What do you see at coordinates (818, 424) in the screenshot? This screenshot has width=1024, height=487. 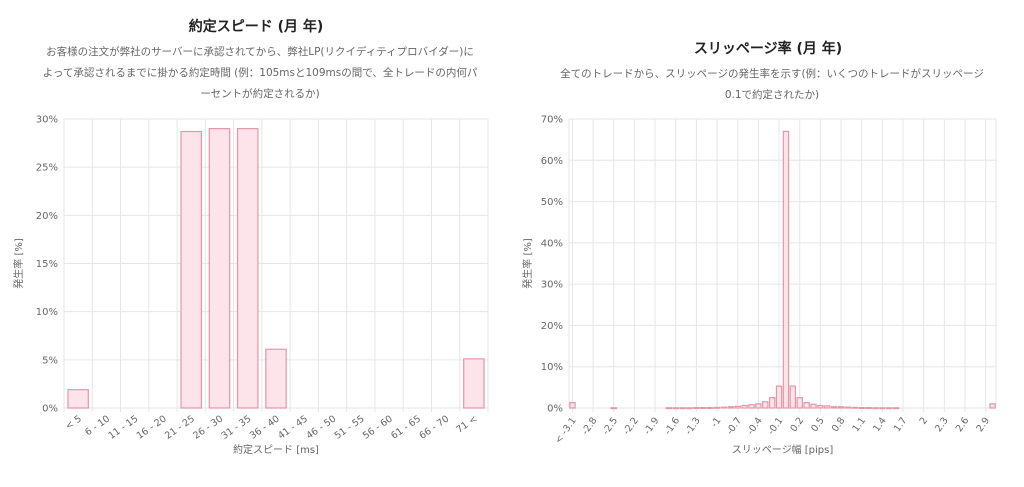 I see `x-tick-label: 0.5` at bounding box center [818, 424].